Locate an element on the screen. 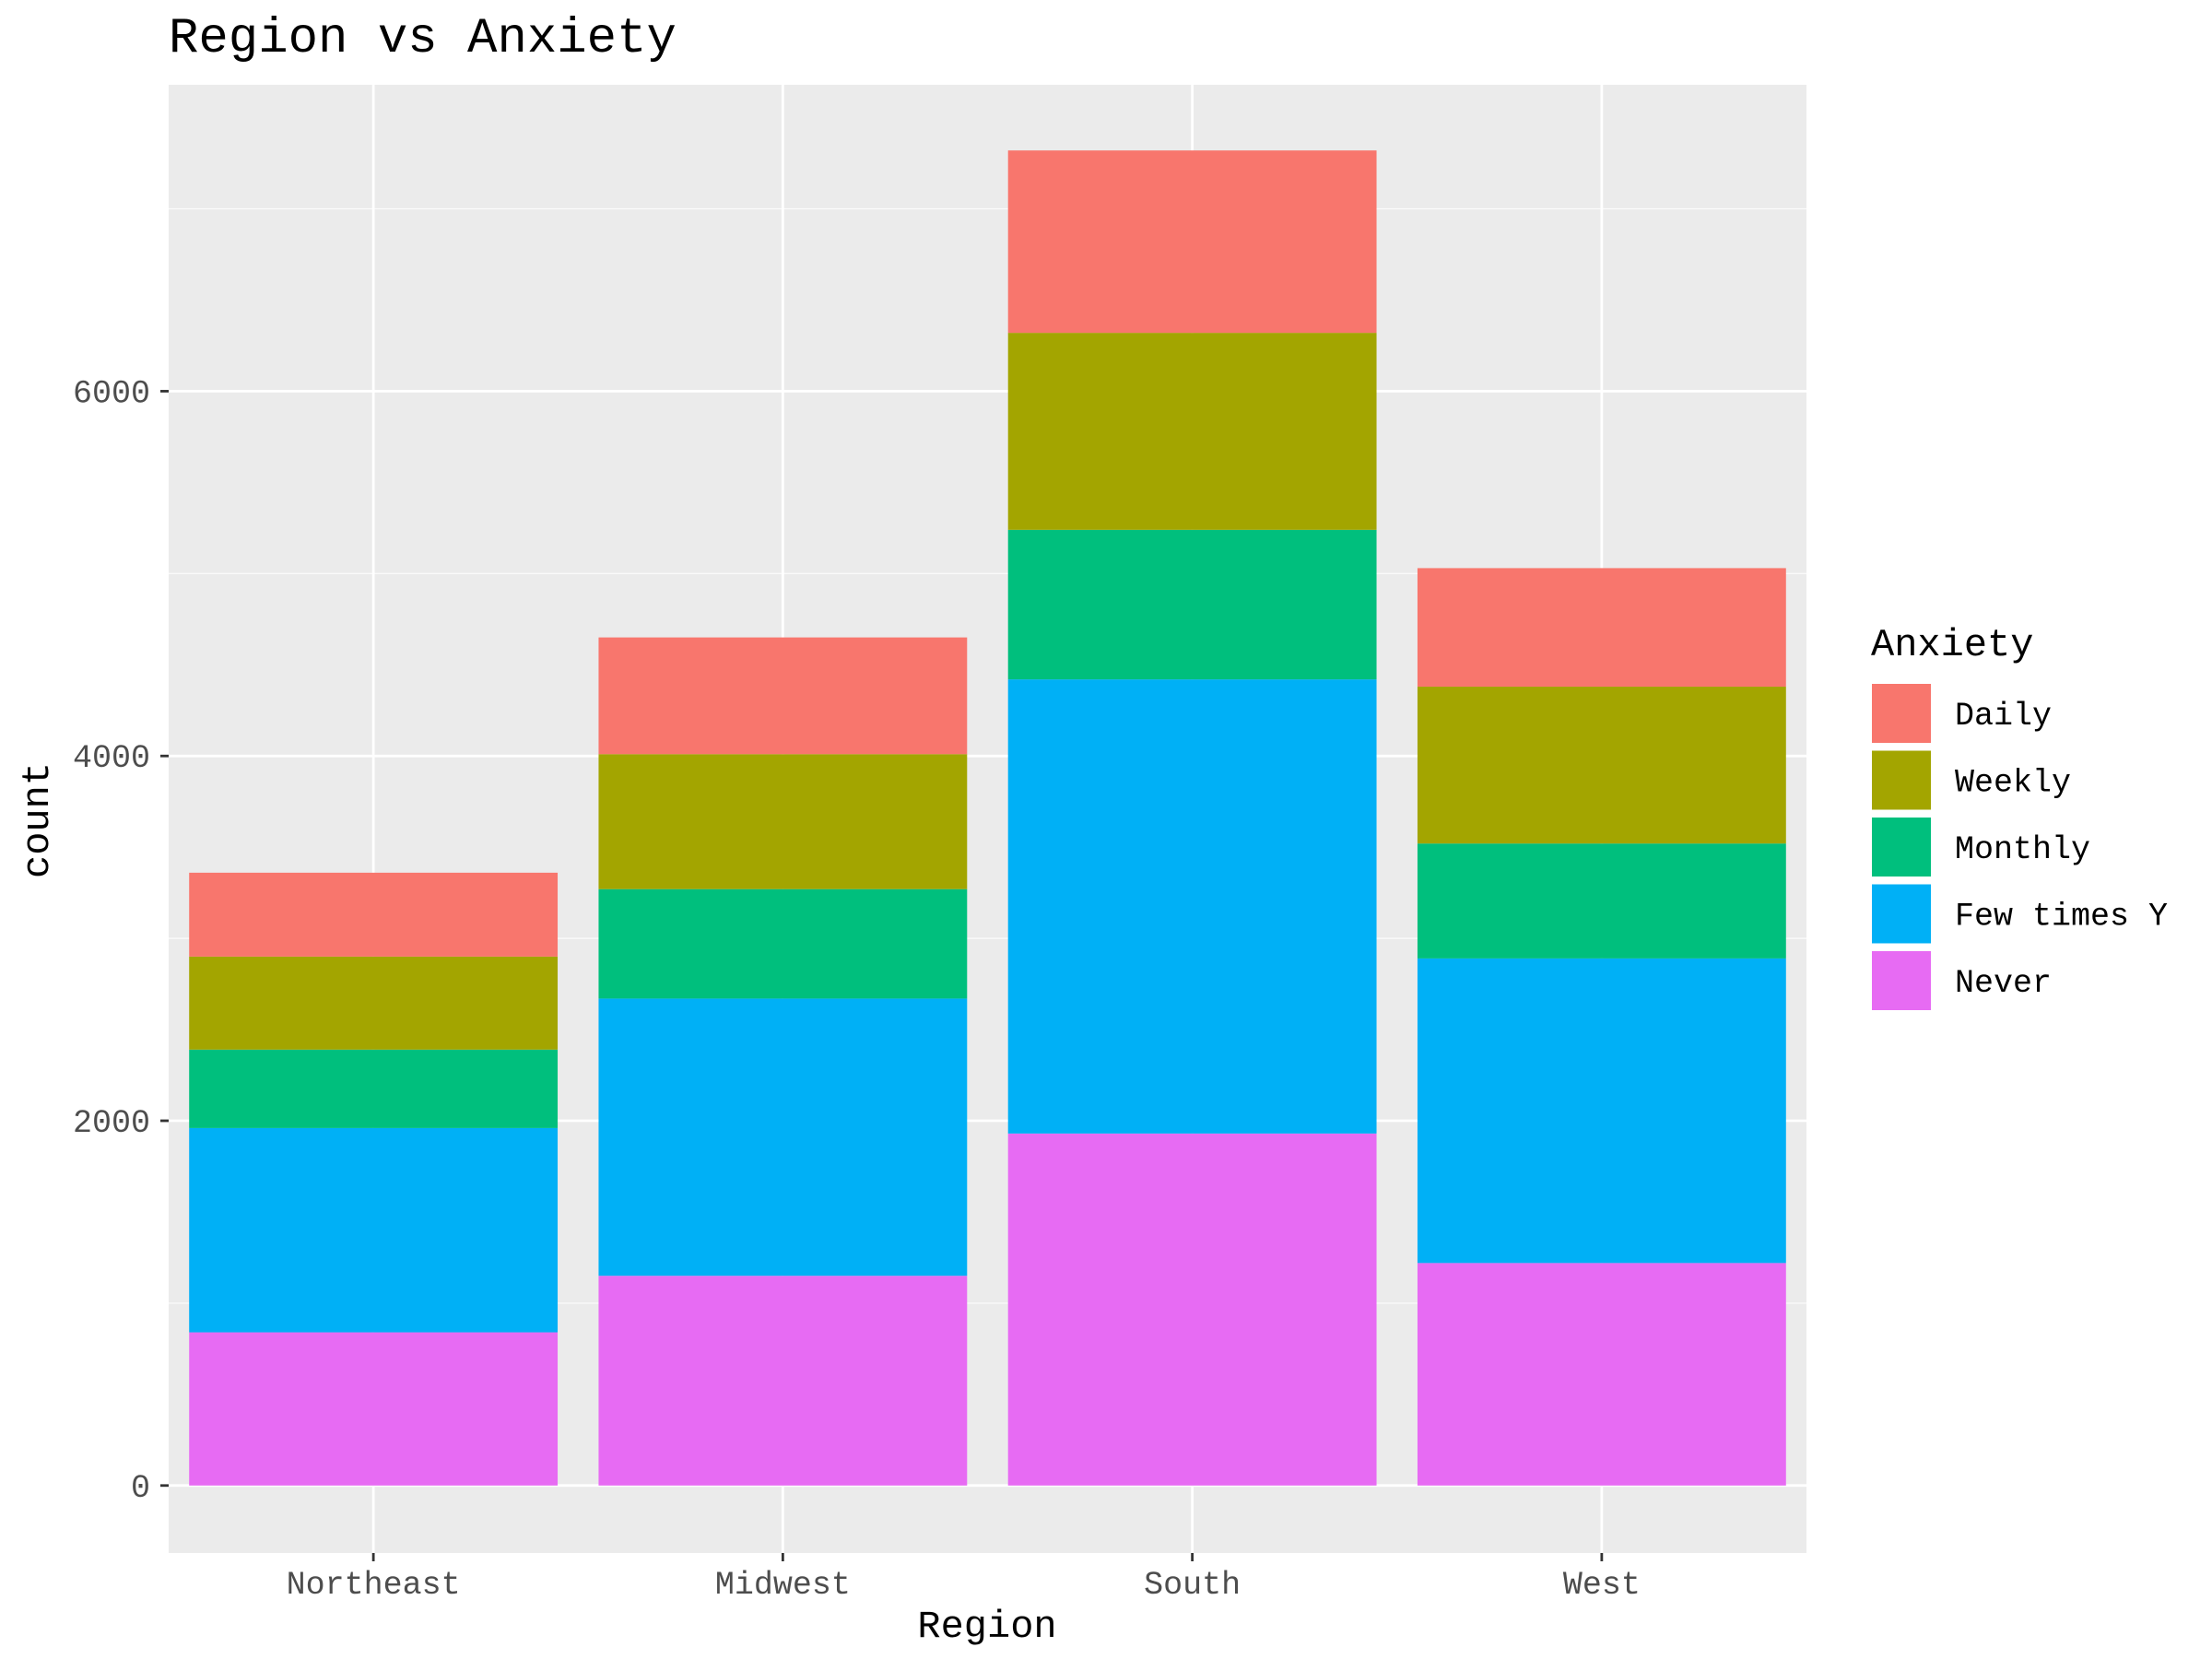  legend-key-weekly is located at coordinates (1901, 780).